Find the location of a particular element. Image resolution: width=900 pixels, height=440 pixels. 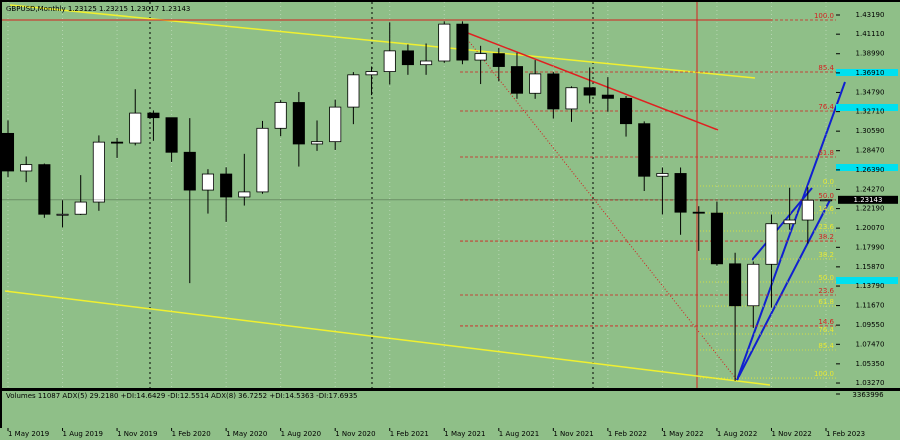

indicator-max-label: 3363996 is located at coordinates (868, 395).